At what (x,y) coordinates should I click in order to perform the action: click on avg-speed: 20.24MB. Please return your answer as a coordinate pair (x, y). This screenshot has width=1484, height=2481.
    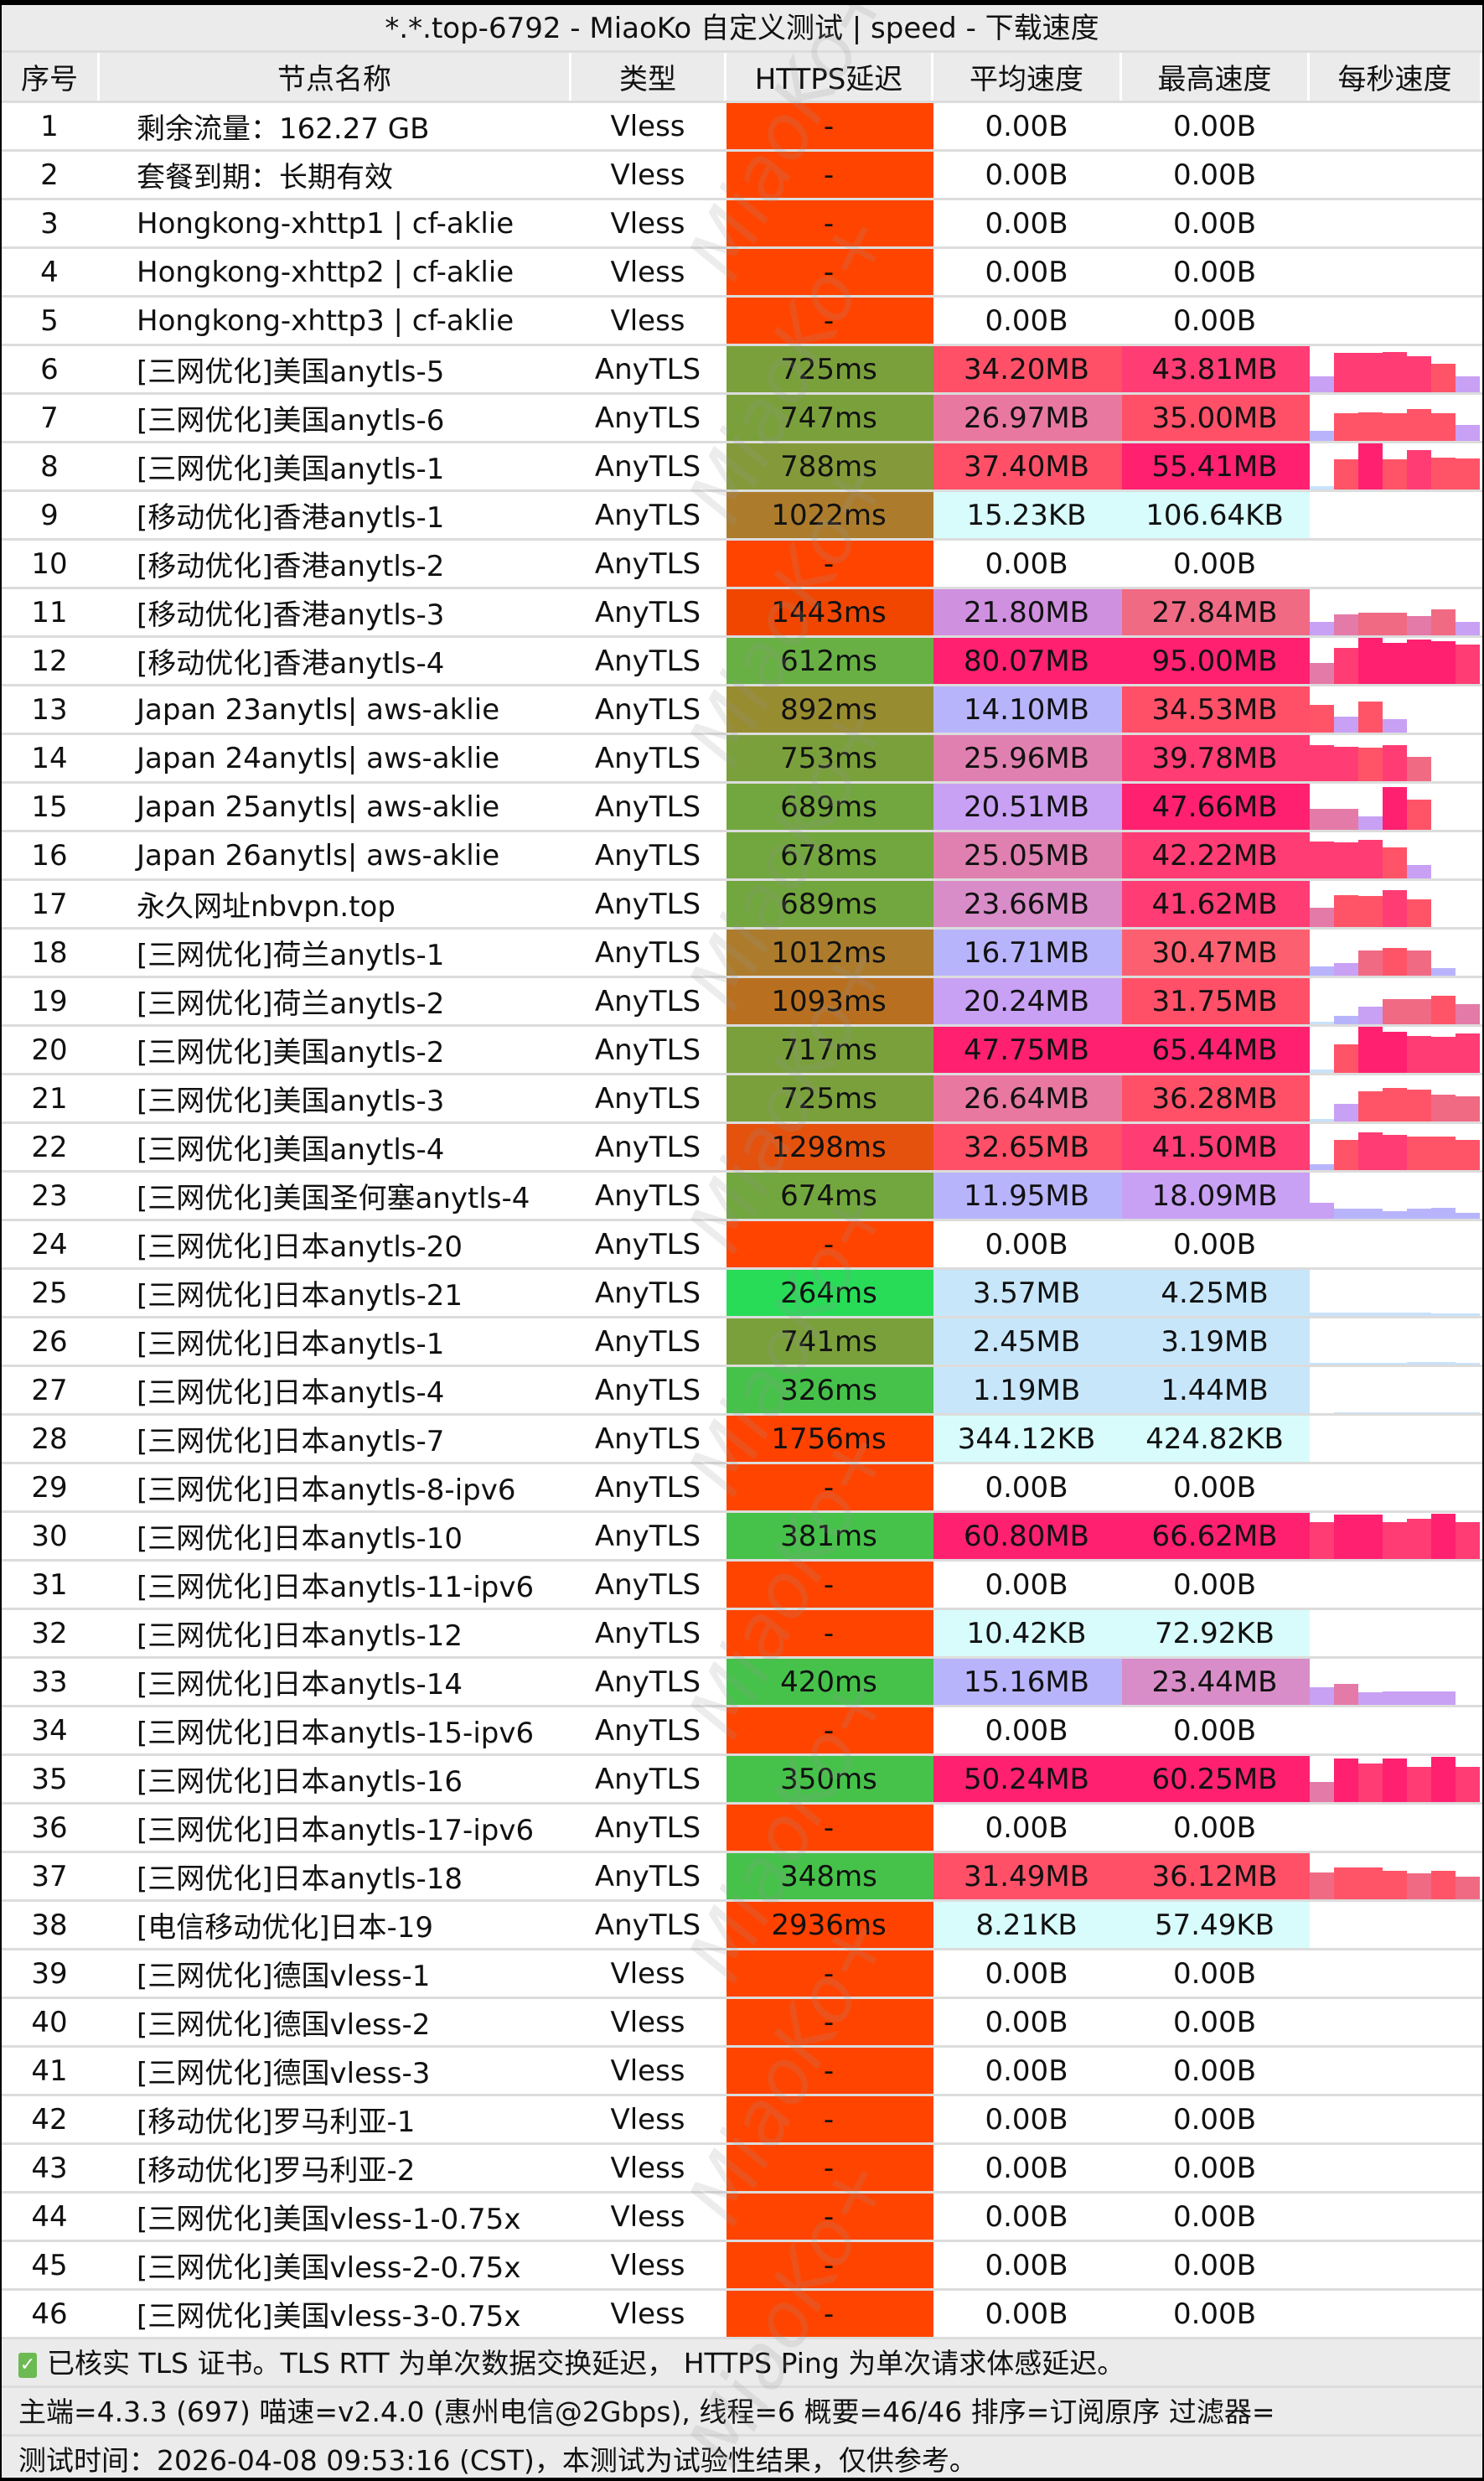
    Looking at the image, I should click on (1028, 1001).